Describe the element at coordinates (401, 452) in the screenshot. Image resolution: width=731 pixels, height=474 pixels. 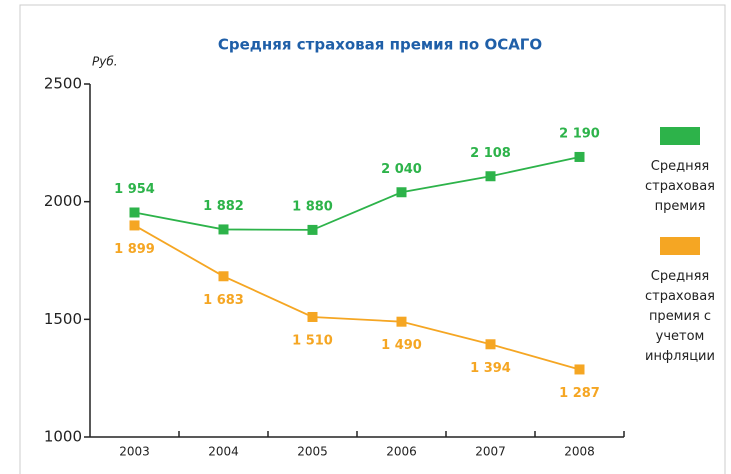
I see `x-tick-label: 2006` at that location.